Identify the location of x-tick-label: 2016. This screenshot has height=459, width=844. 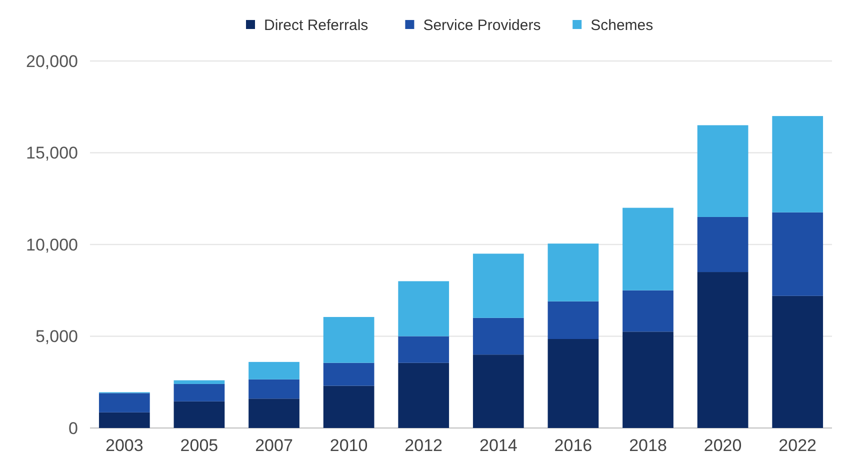
(573, 445).